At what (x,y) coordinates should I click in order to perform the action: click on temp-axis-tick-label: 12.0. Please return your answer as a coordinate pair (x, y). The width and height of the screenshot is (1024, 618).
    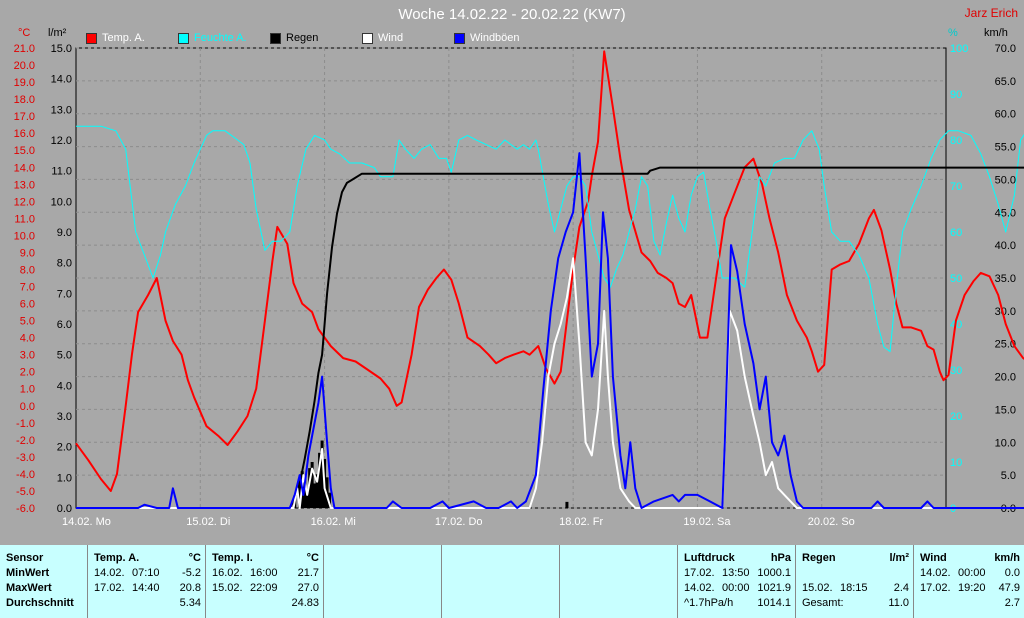
    Looking at the image, I should click on (24, 202).